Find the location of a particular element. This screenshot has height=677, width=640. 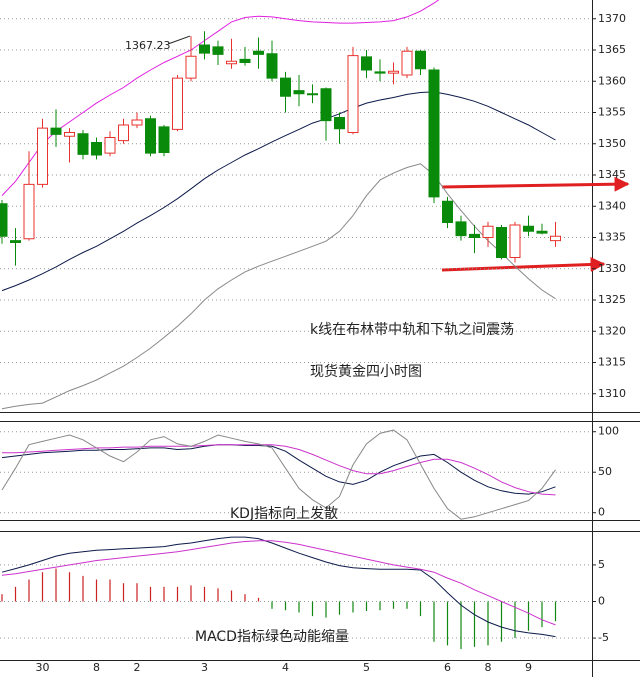

x-tick-label: 30 is located at coordinates (43, 667).